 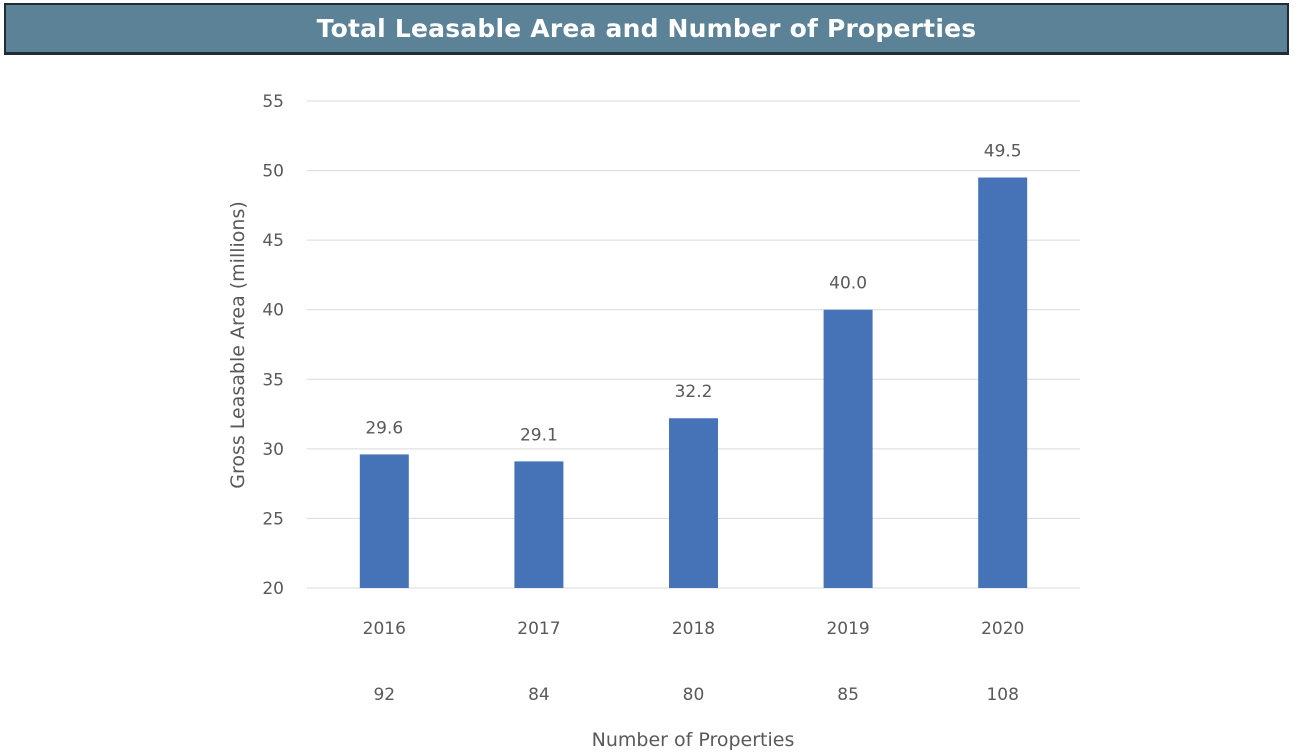 I want to click on y-tick-label: 30, so click(x=273, y=450).